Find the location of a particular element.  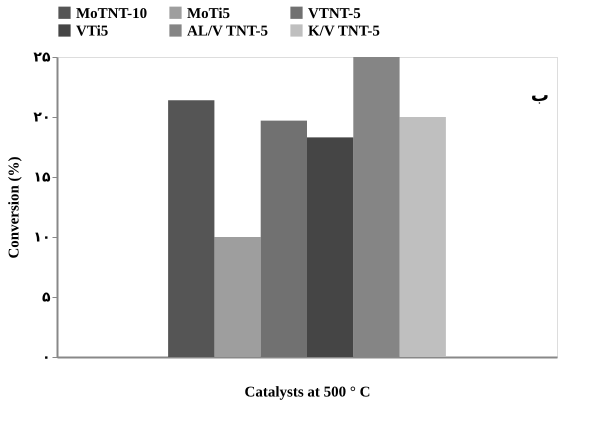

y-tick-label: ۲۵ is located at coordinates (42, 58).